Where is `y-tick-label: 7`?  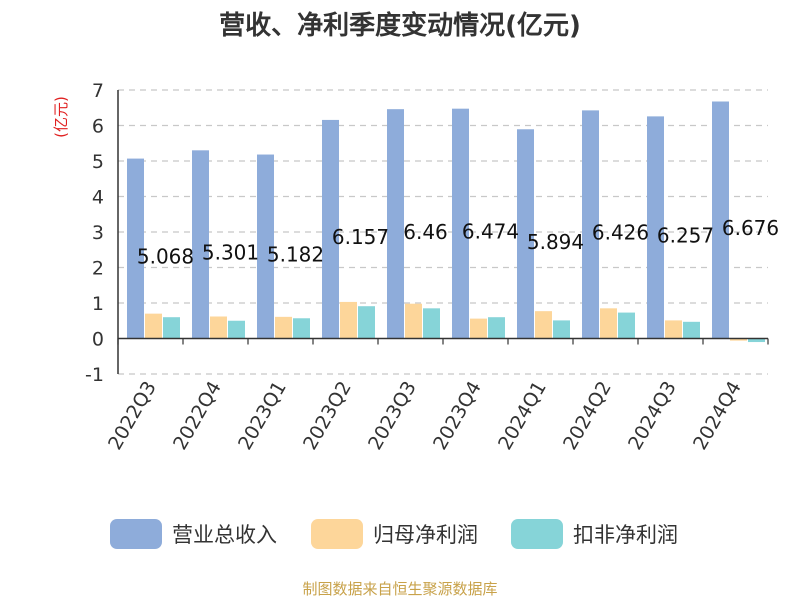
y-tick-label: 7 is located at coordinates (98, 91).